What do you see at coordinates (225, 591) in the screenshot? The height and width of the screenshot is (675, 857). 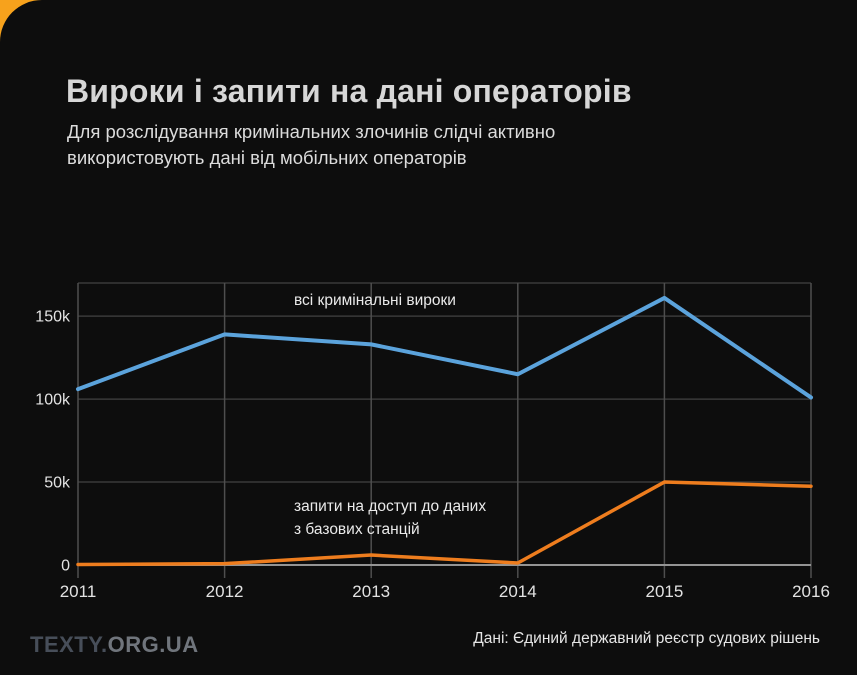 I see `x-axis-label-2012: 2012` at bounding box center [225, 591].